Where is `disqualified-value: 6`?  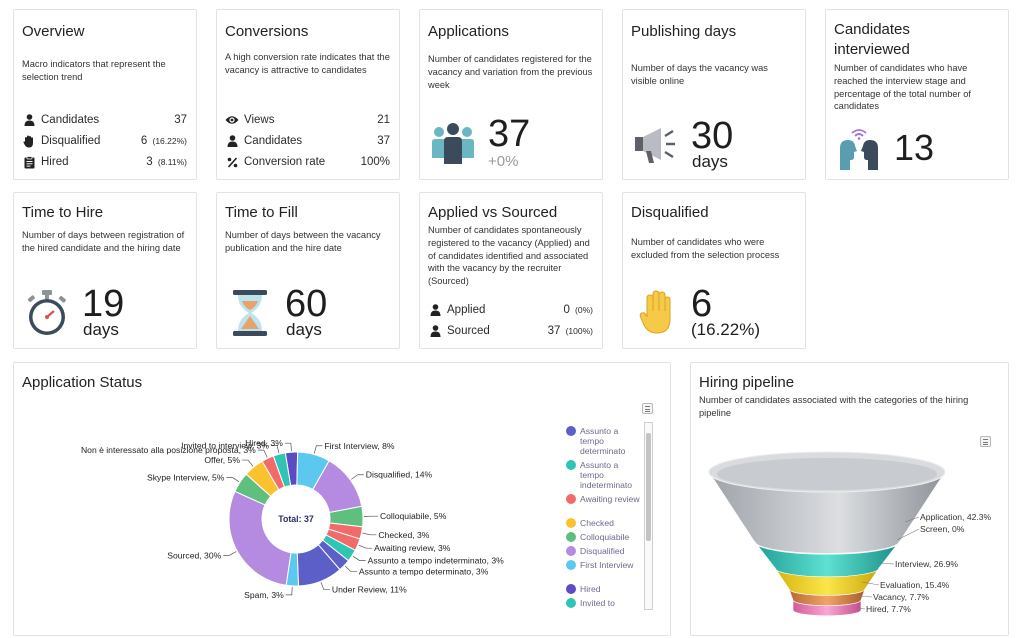
disqualified-value: 6 is located at coordinates (702, 304).